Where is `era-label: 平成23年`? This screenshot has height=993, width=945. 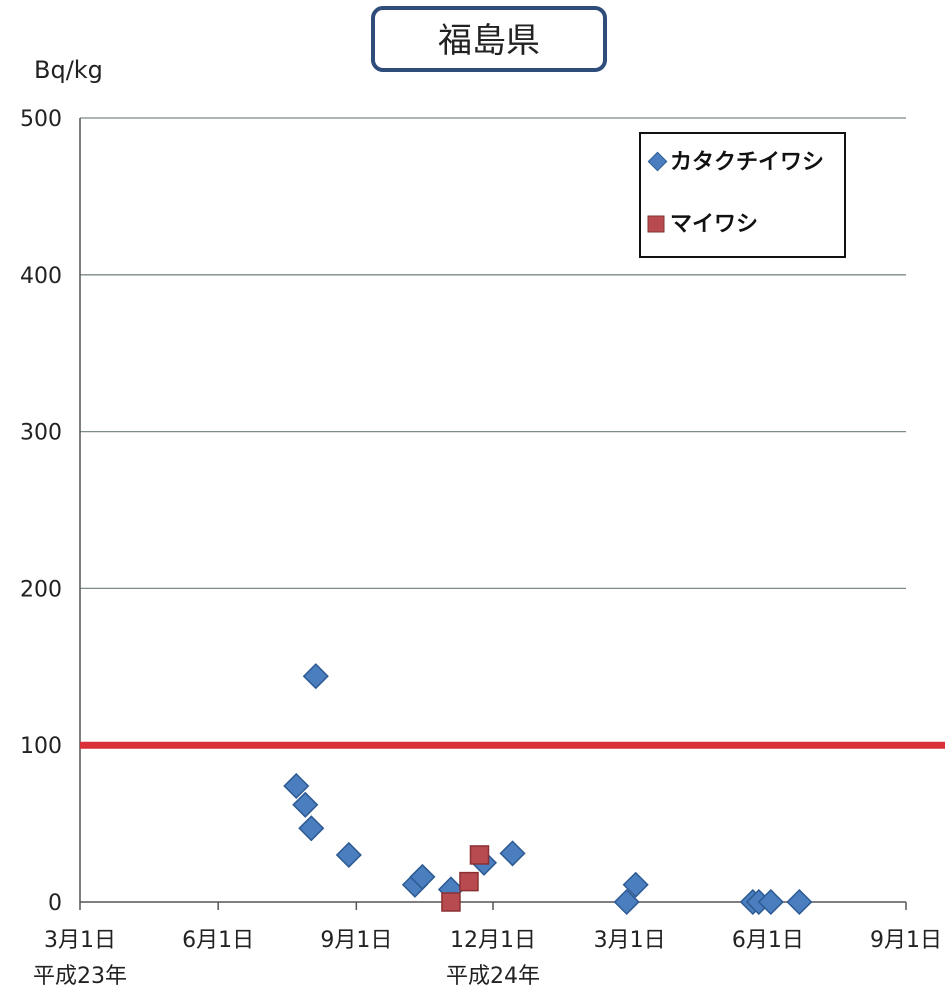 era-label: 平成23年 is located at coordinates (80, 976).